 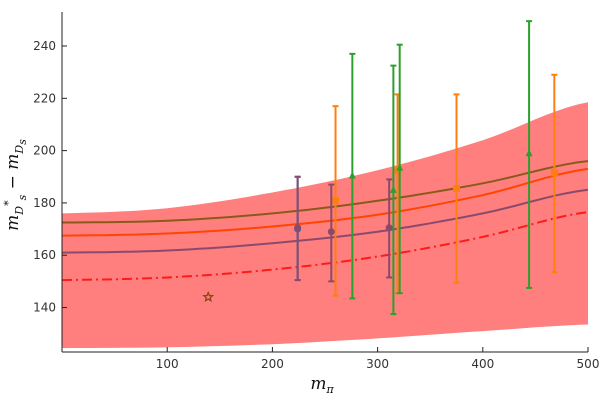 What do you see at coordinates (482, 364) in the screenshot?
I see `x-tick-label: 400` at bounding box center [482, 364].